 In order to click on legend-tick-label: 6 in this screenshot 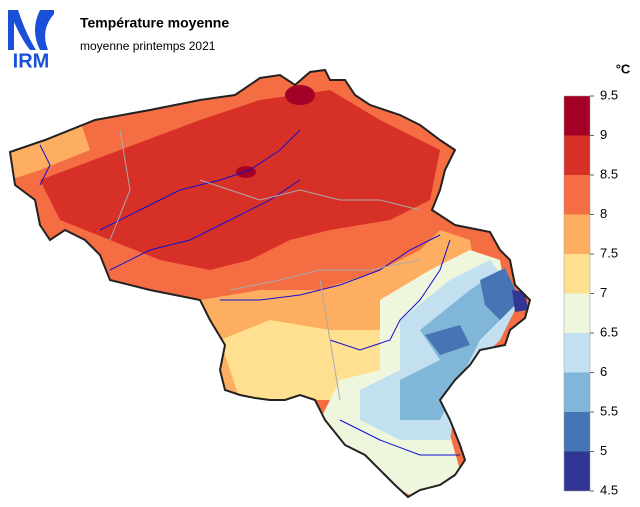, I will do `click(603, 371)`.